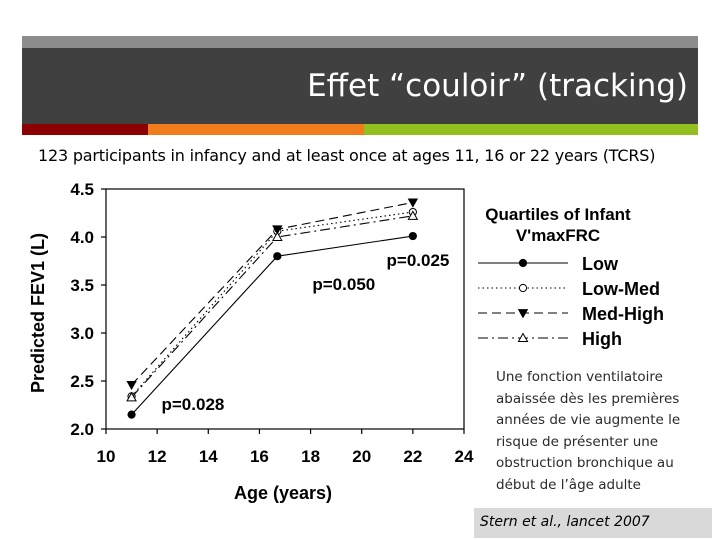 Image resolution: width=720 pixels, height=540 pixels. What do you see at coordinates (310, 456) in the screenshot?
I see `x-tick-label: 18` at bounding box center [310, 456].